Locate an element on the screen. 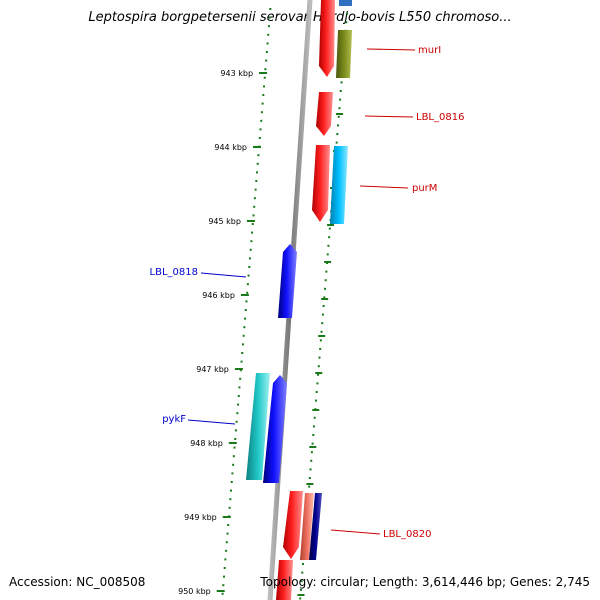 The width and height of the screenshot is (600, 600). reverse-strand-genes is located at coordinates (271, 363).